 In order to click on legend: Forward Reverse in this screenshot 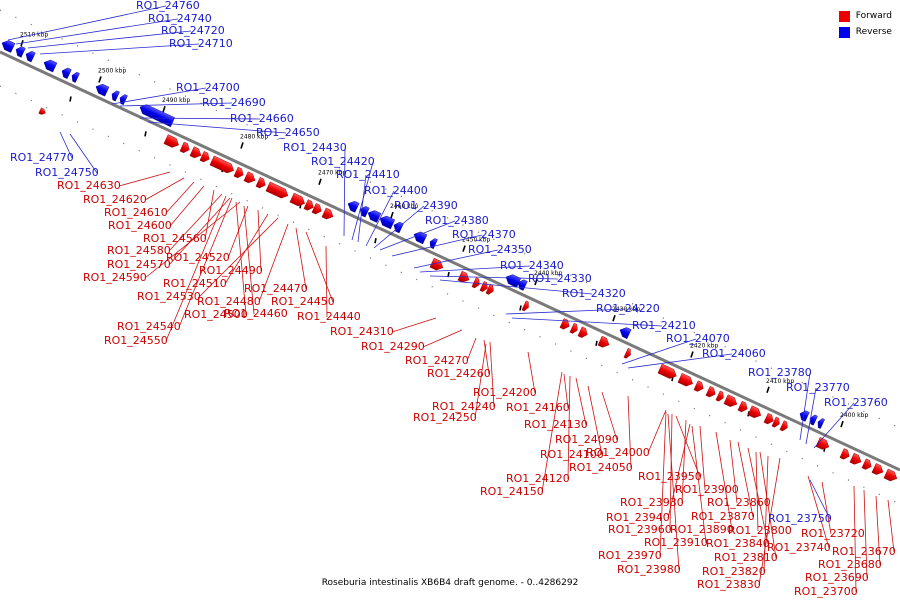, I will do `click(865, 24)`.